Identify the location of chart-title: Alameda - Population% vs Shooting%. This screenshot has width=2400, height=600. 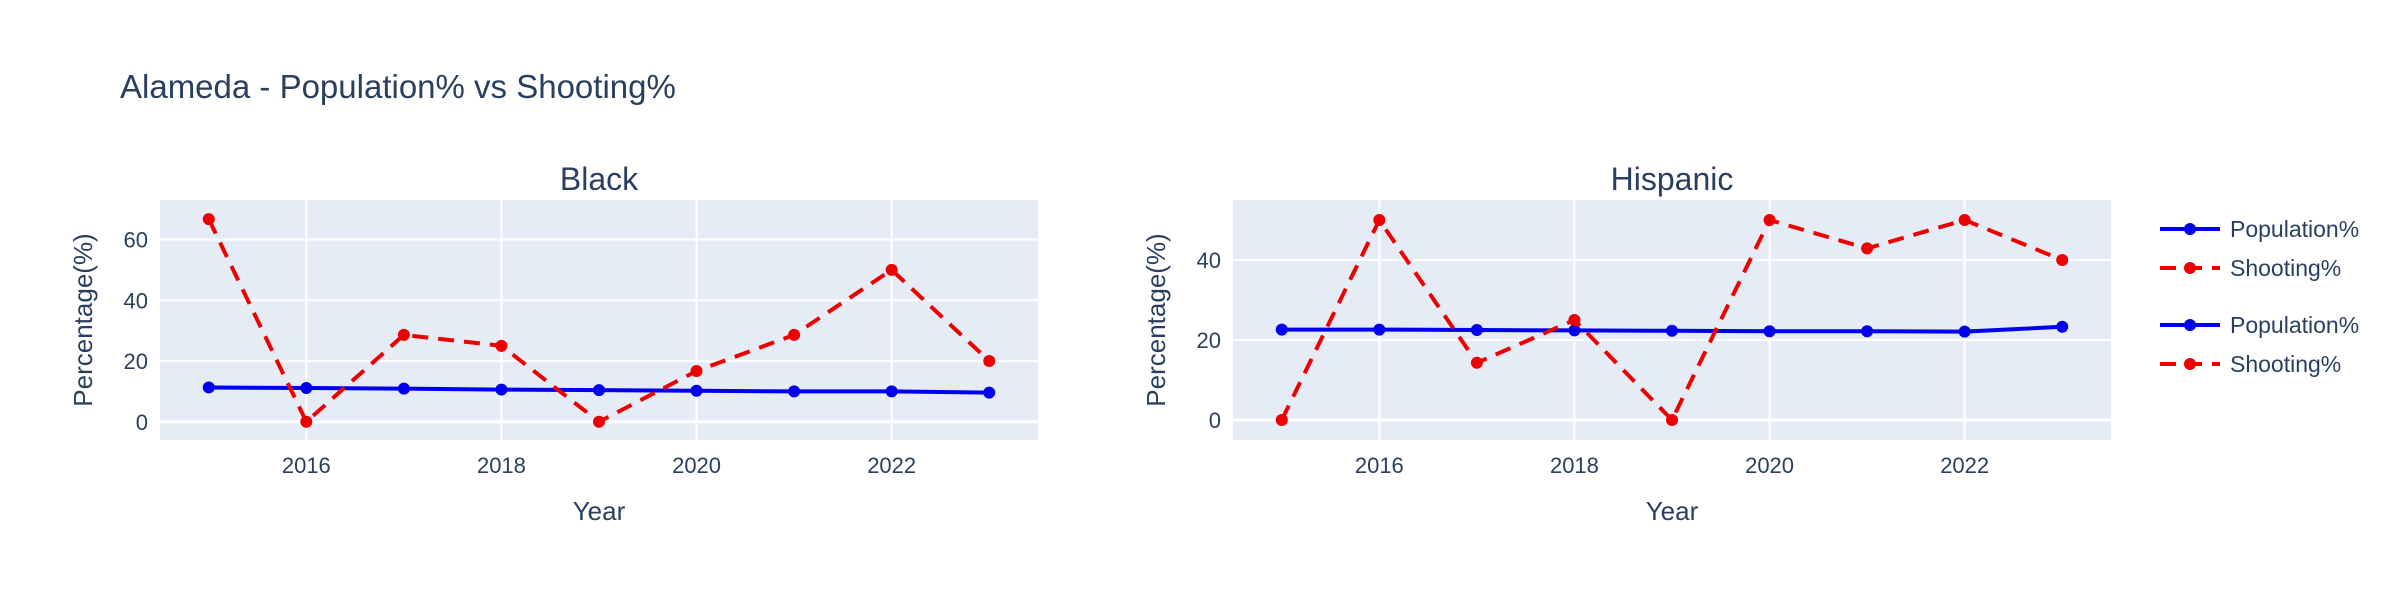
(398, 86).